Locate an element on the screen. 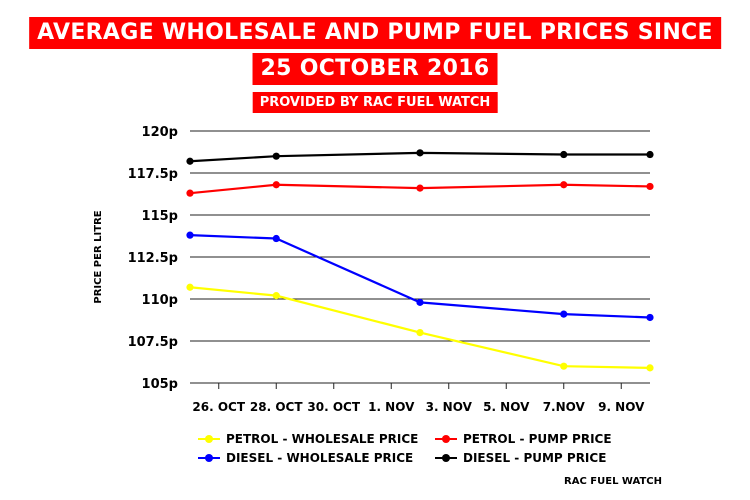 The image size is (750, 500). y-axis-label: PRICE PER LITRE is located at coordinates (98, 256).